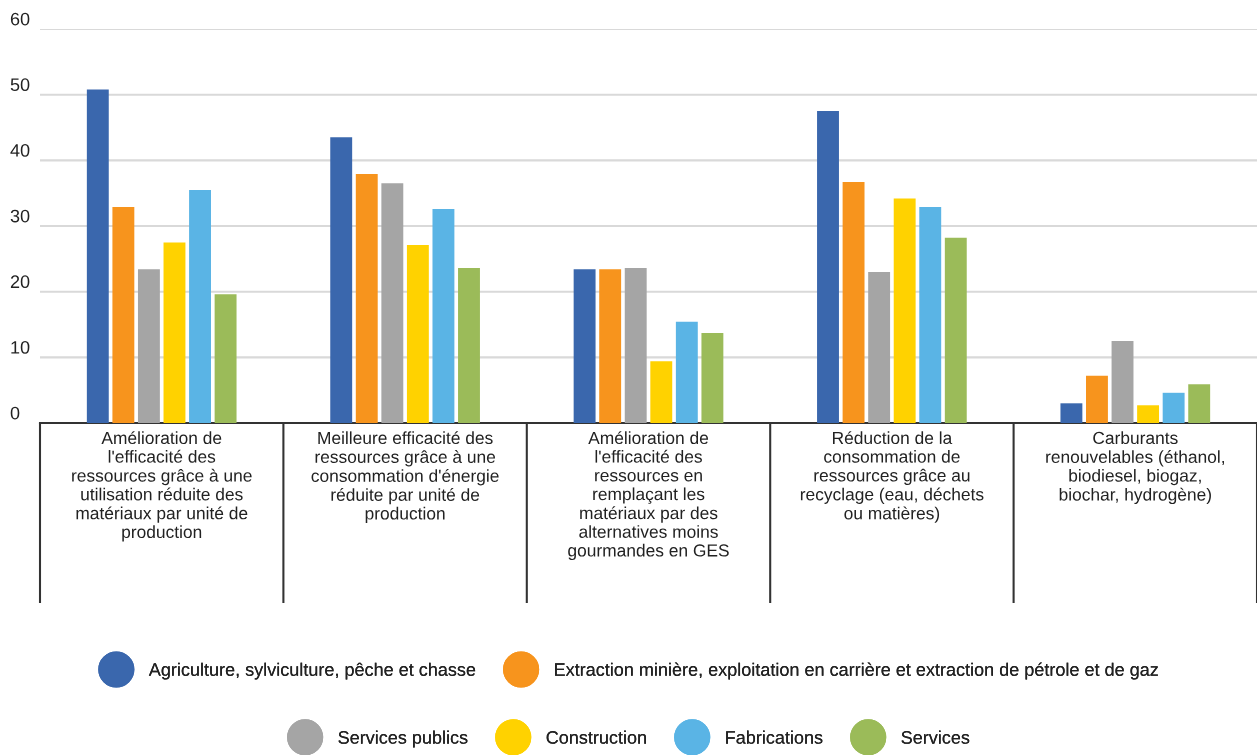 Image resolution: width=1257 pixels, height=755 pixels. I want to click on legend-label: Services, so click(935, 737).